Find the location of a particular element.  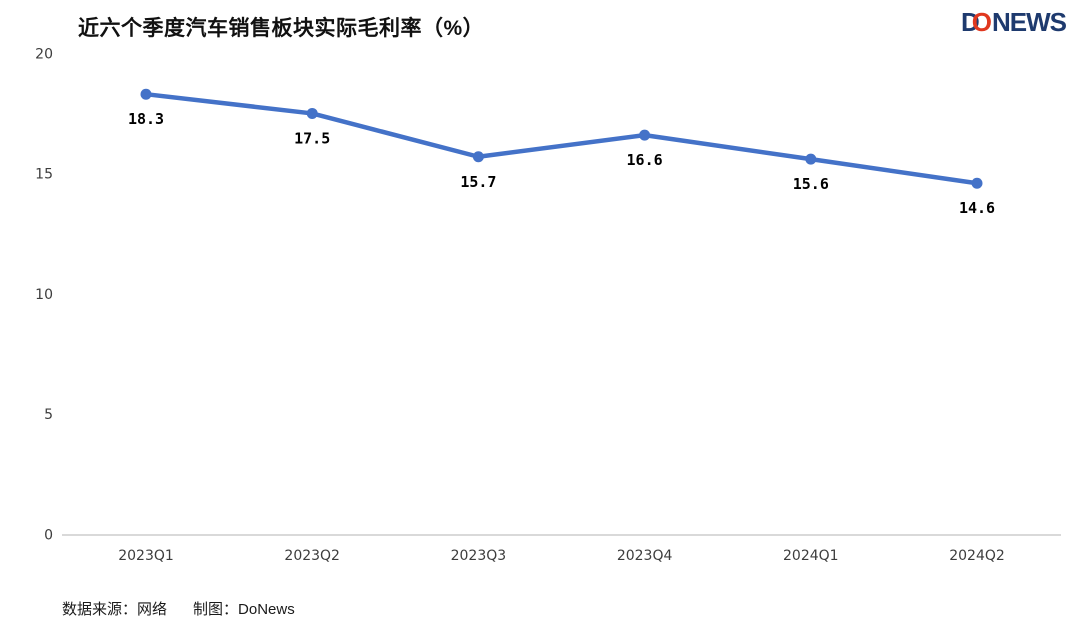

y-tick-label: 15 is located at coordinates (44, 175).